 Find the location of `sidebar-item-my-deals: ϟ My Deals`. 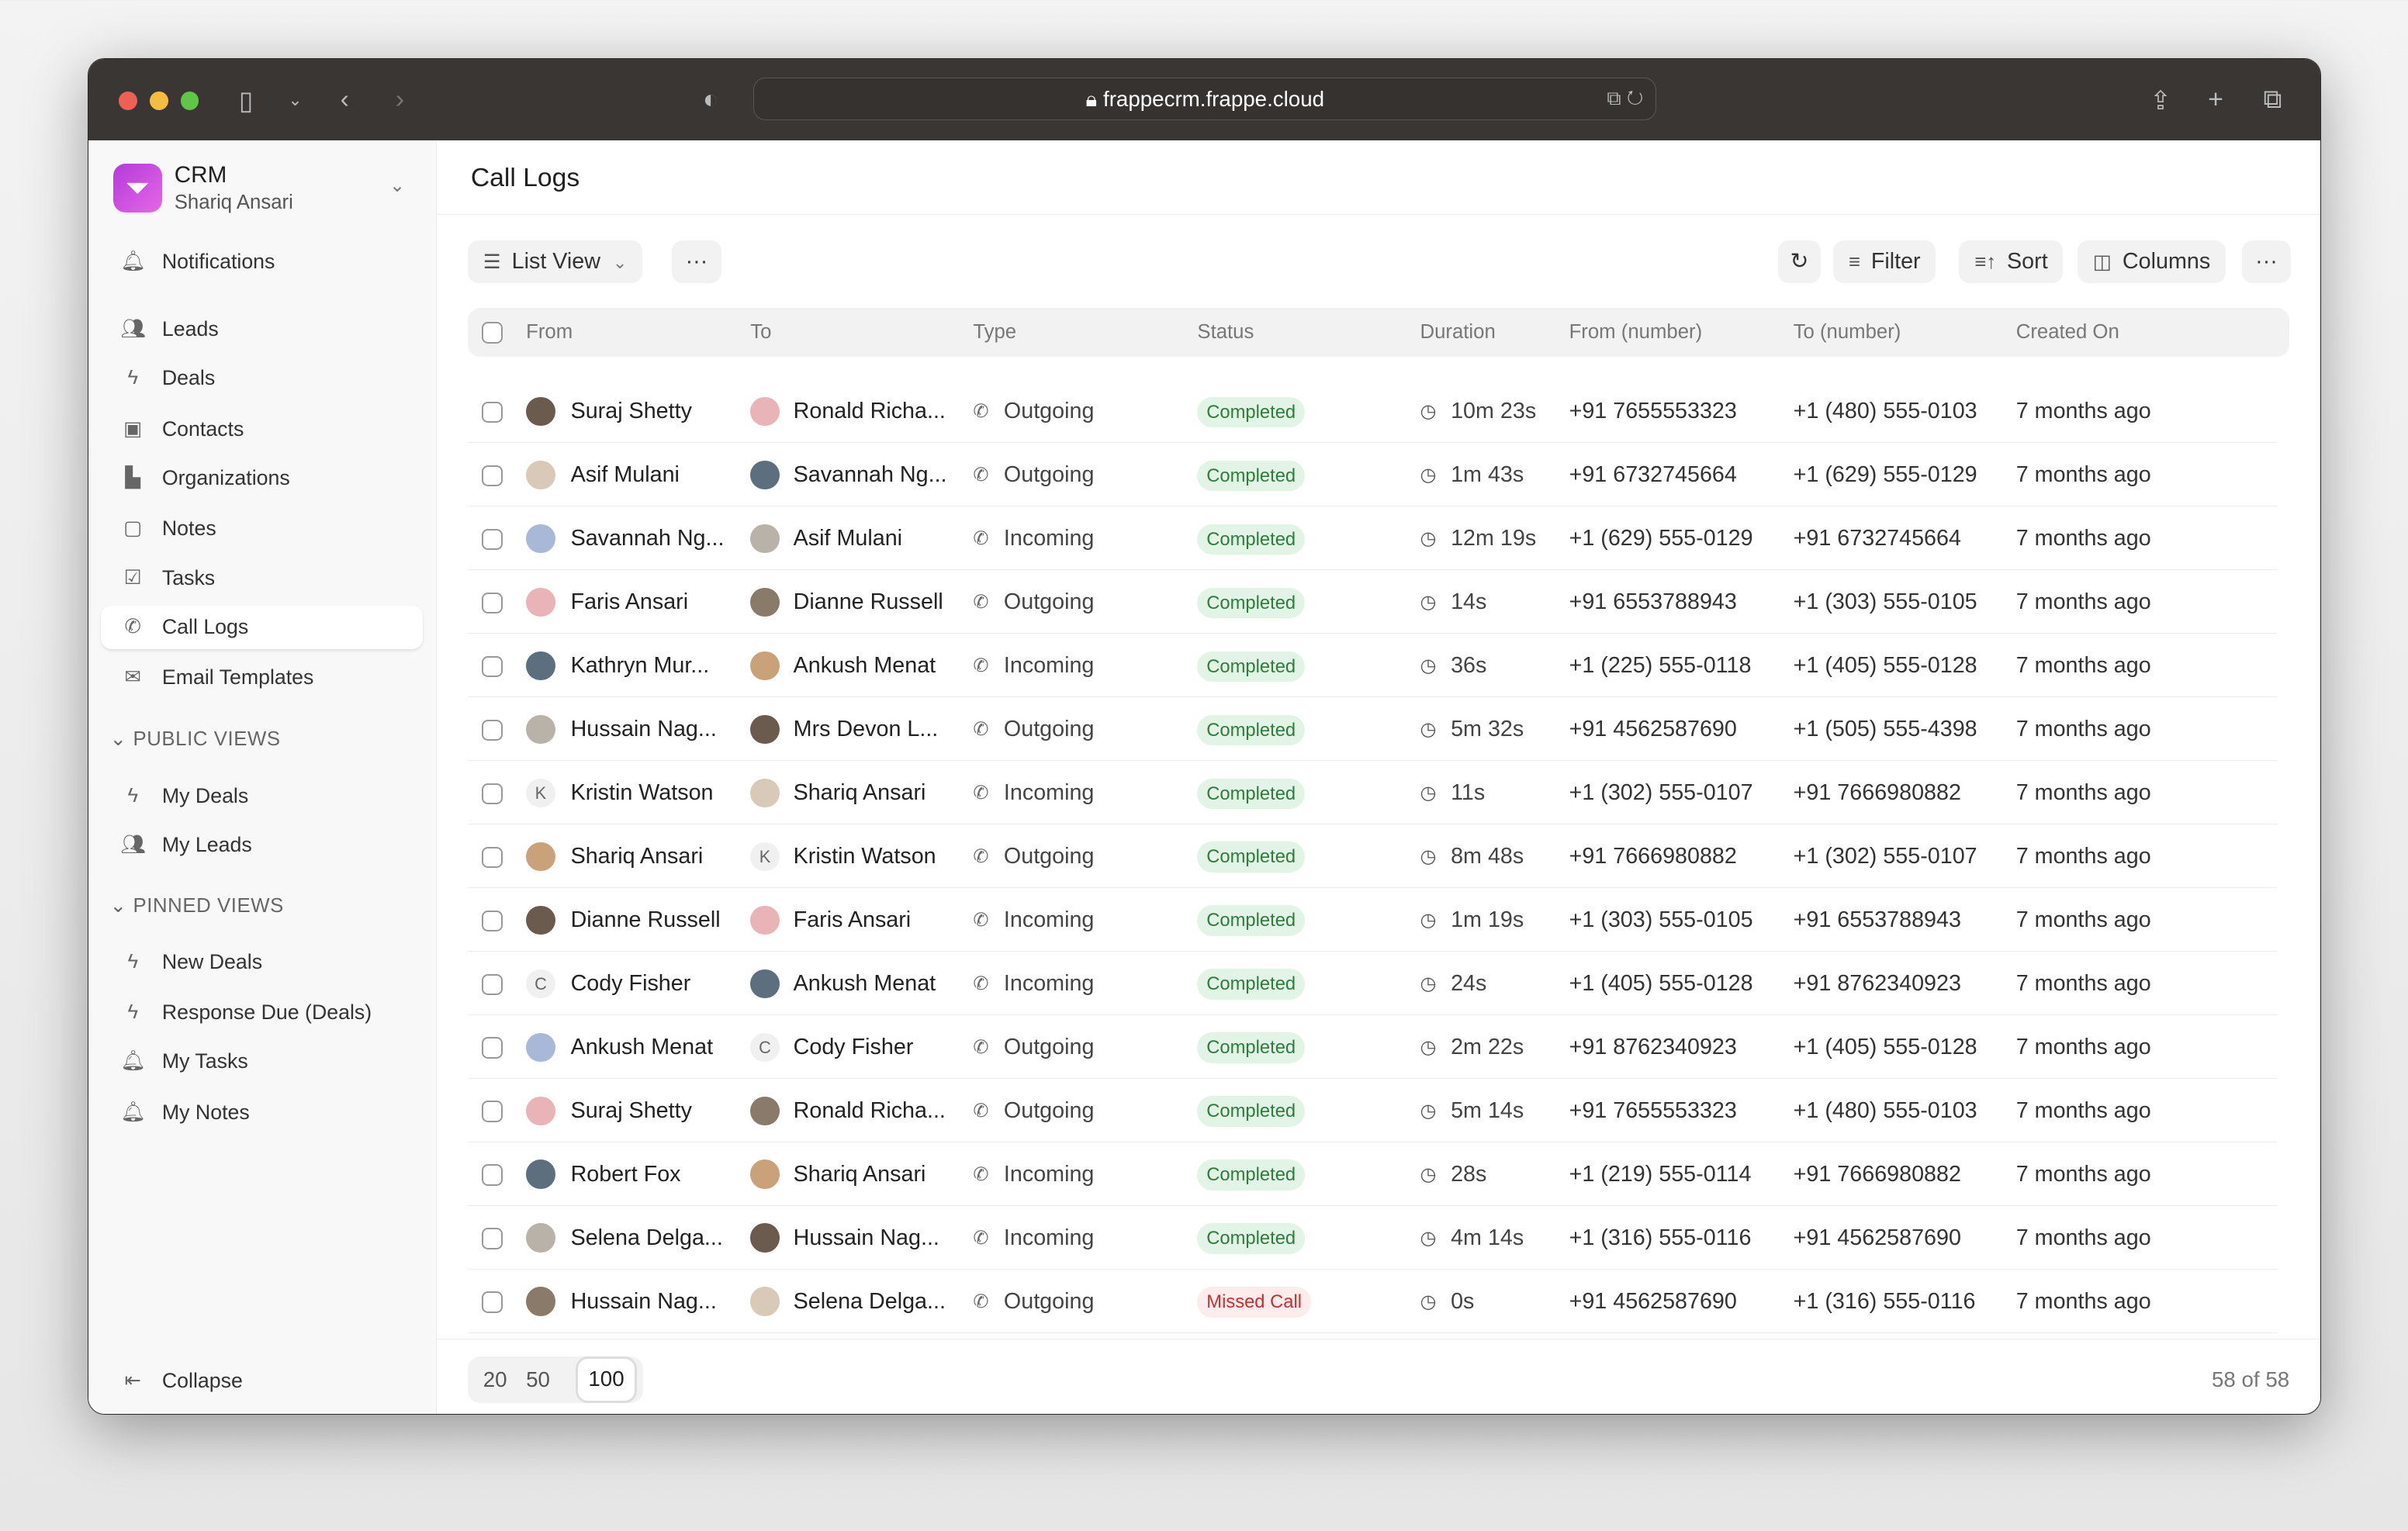

sidebar-item-my-deals: ϟ My Deals is located at coordinates (263, 796).